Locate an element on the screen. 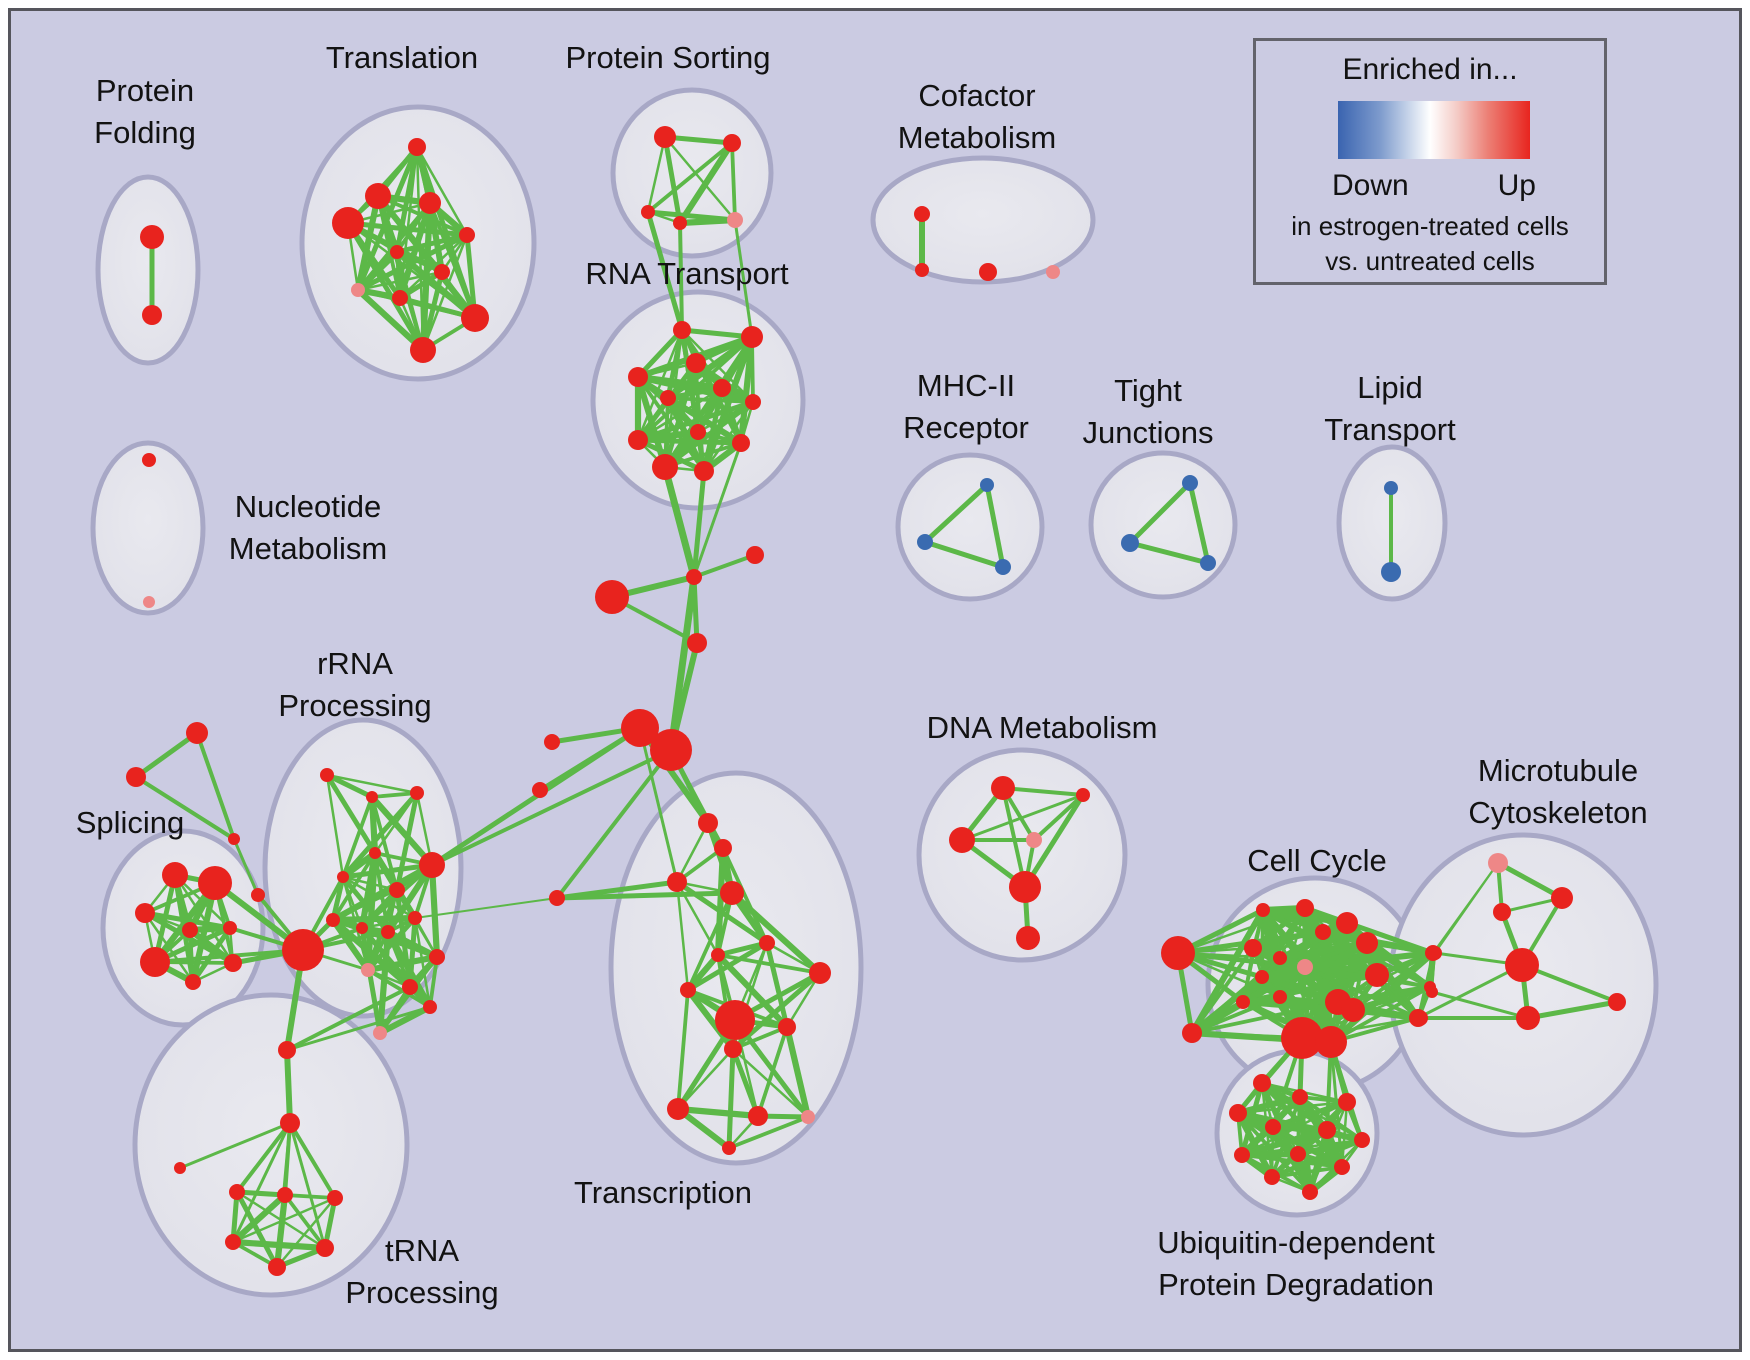 The width and height of the screenshot is (1750, 1360). edge-big-hub is located at coordinates (288, 1086).